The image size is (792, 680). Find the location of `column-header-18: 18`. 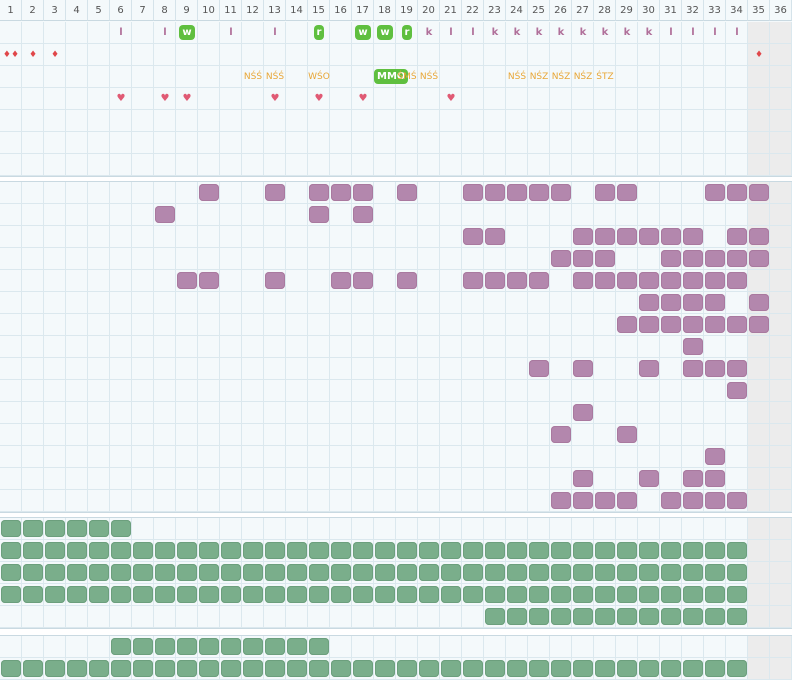

column-header-18: 18 is located at coordinates (385, 10).